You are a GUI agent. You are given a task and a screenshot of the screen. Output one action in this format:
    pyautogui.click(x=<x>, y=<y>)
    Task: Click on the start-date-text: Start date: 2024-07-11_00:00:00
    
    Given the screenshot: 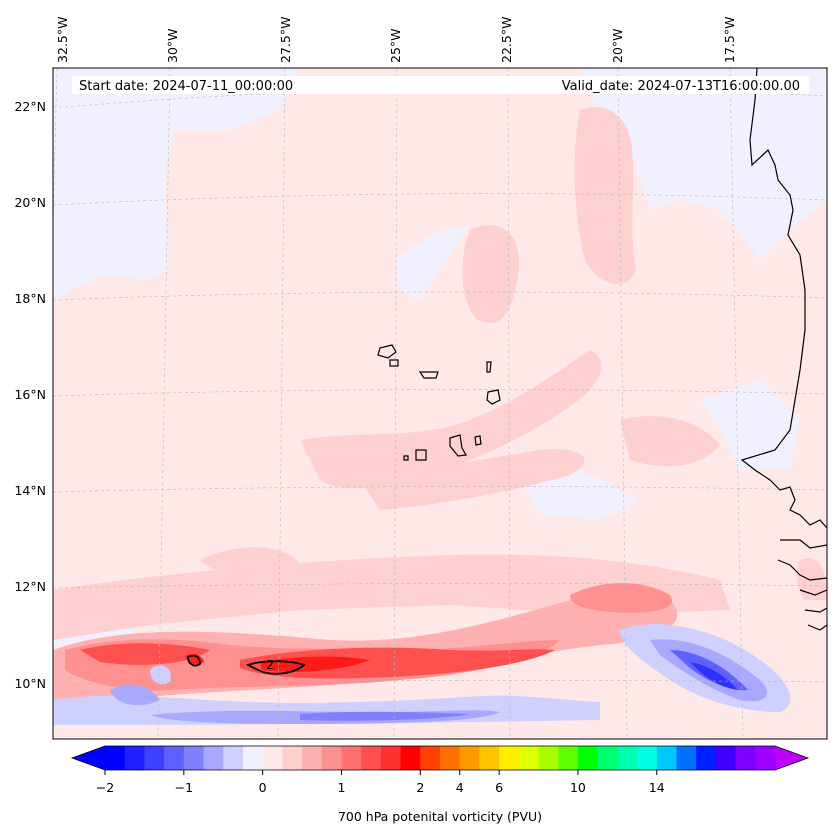 What is the action you would take?
    pyautogui.click(x=186, y=86)
    